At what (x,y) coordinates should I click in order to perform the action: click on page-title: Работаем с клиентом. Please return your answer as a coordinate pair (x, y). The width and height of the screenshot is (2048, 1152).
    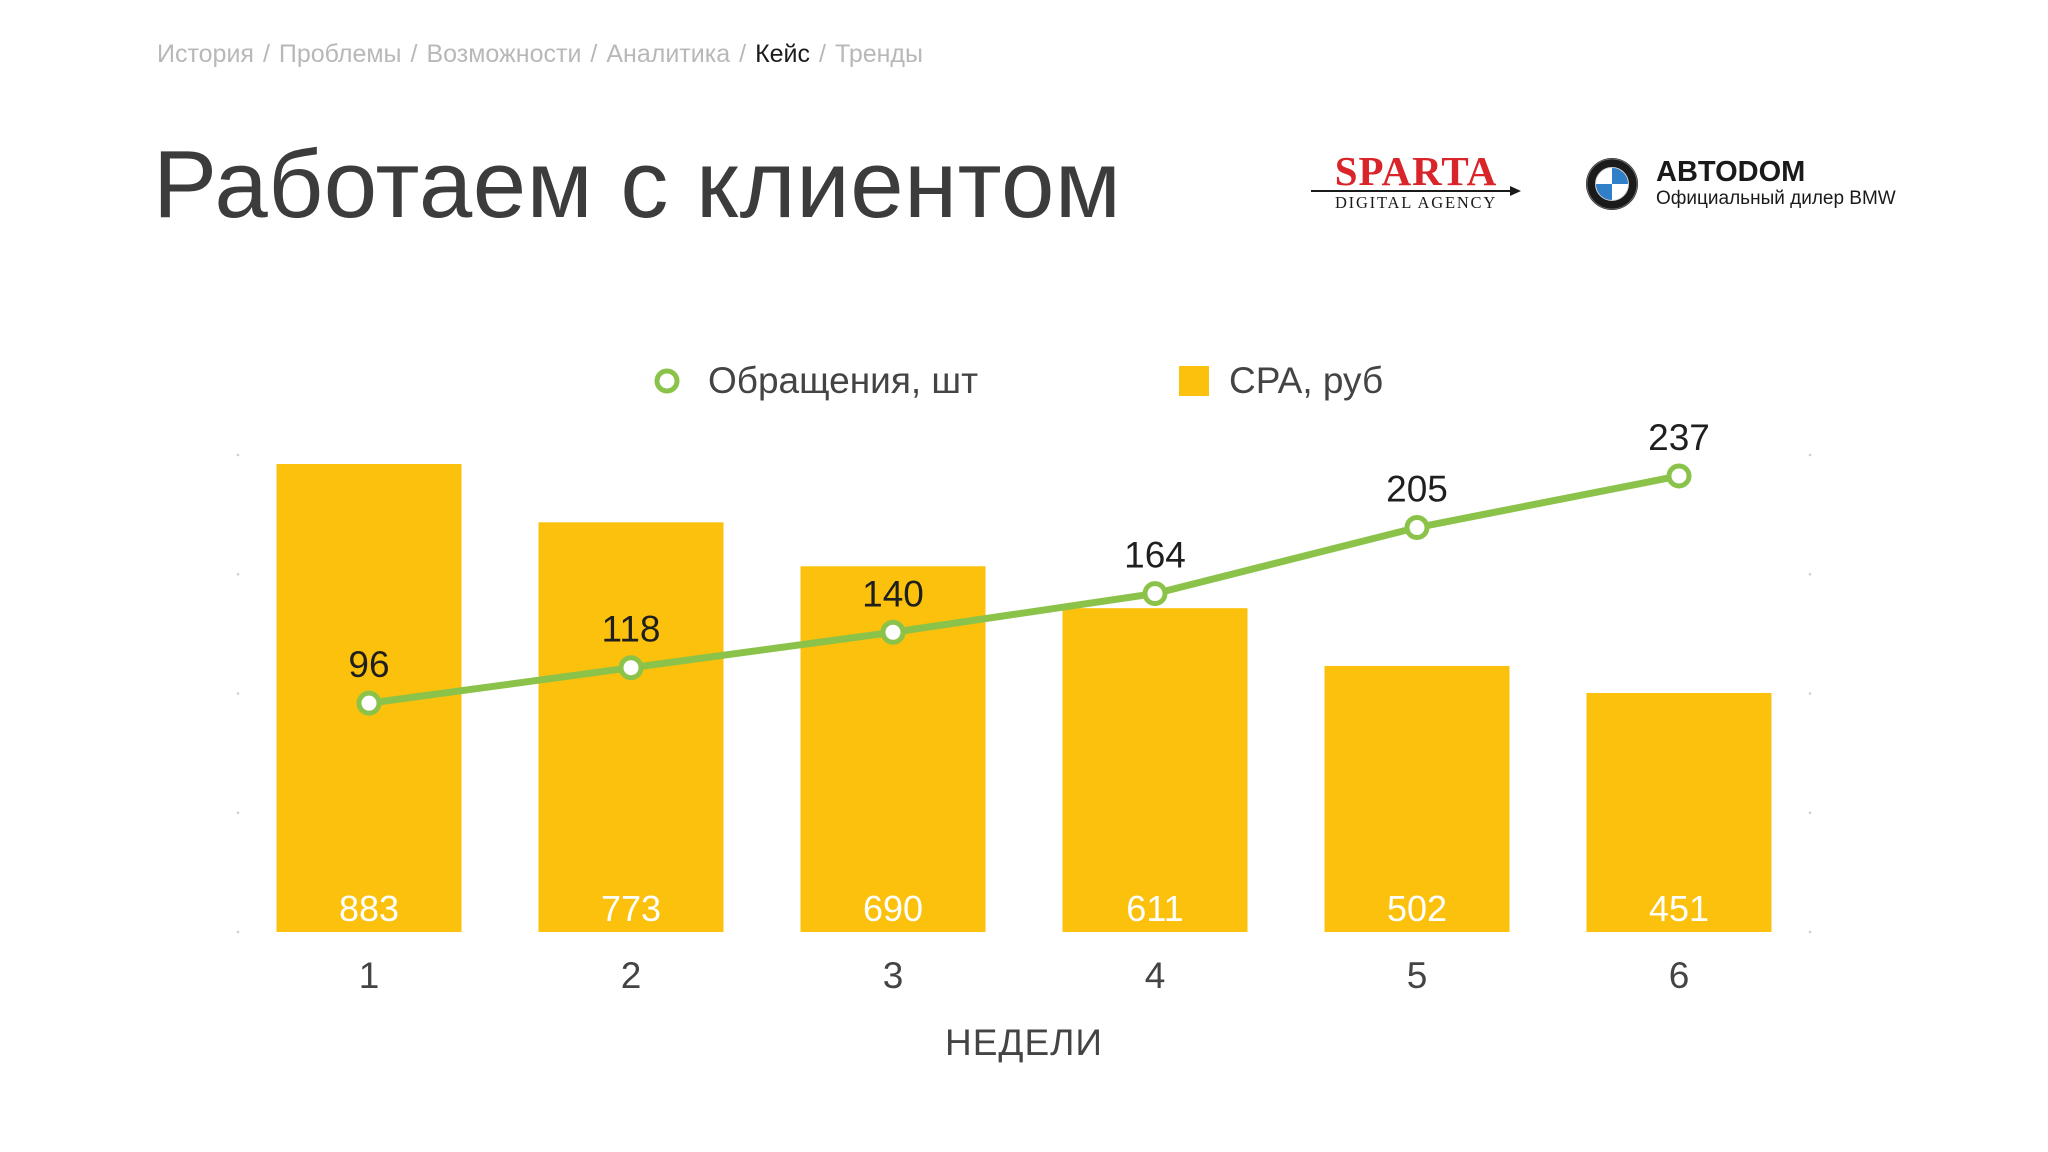
    Looking at the image, I should click on (637, 184).